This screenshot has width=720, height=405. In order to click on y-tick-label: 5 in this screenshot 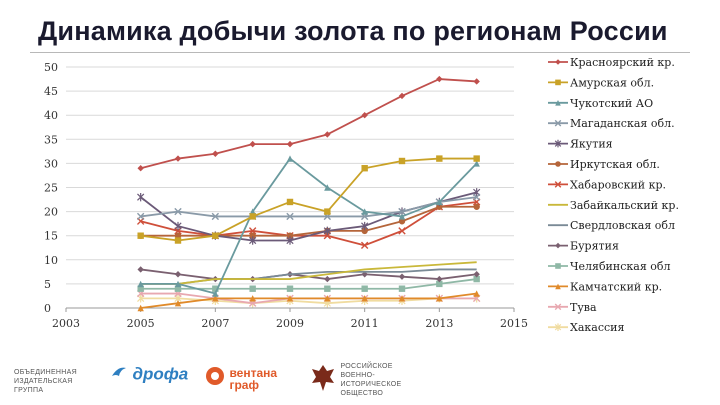, I will do `click(47, 284)`.